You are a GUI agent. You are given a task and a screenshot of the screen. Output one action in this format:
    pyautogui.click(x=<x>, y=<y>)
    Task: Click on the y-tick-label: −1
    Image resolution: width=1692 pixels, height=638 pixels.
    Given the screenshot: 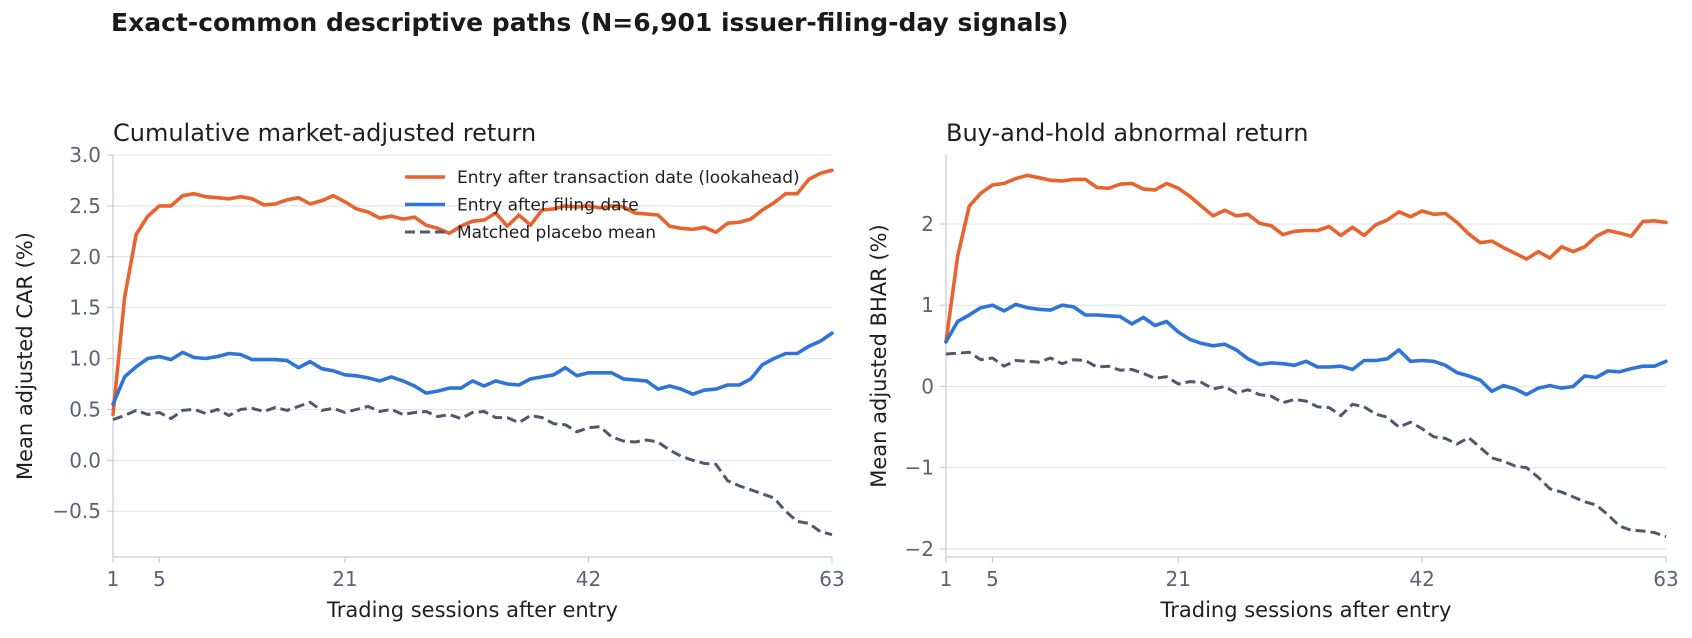 What is the action you would take?
    pyautogui.click(x=919, y=468)
    